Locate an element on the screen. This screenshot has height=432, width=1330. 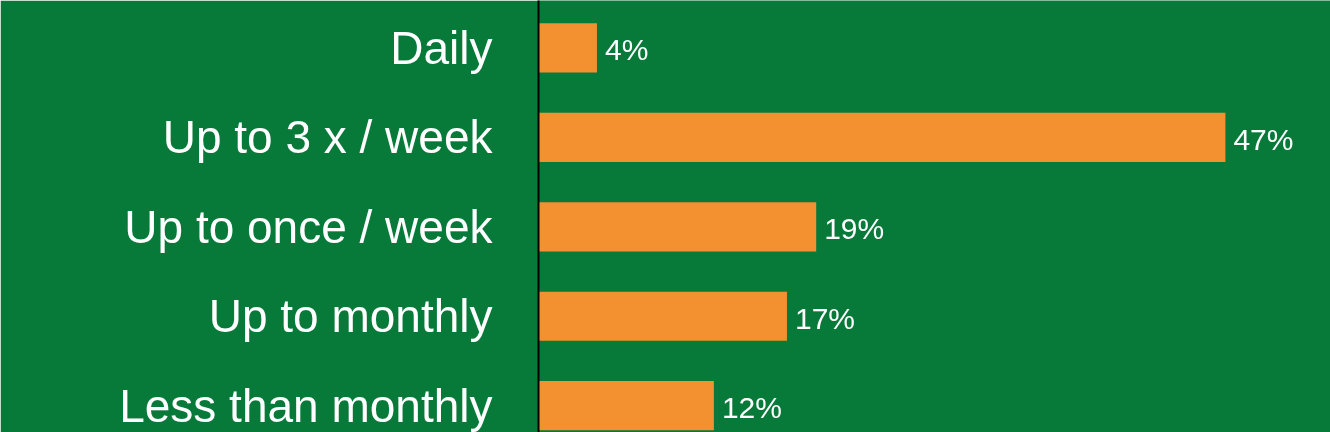
data-label: 17% is located at coordinates (824, 318).